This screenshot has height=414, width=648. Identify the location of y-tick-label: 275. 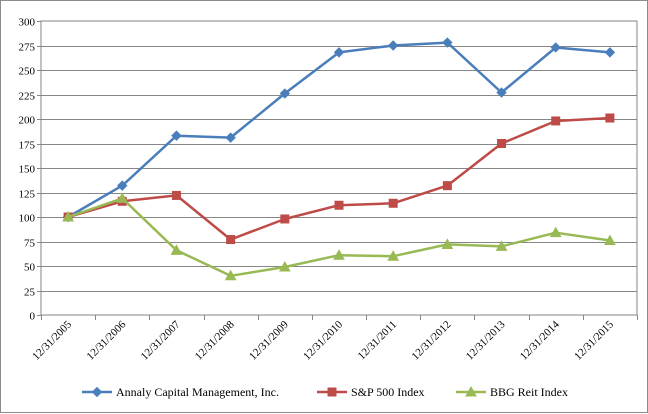
(27, 48).